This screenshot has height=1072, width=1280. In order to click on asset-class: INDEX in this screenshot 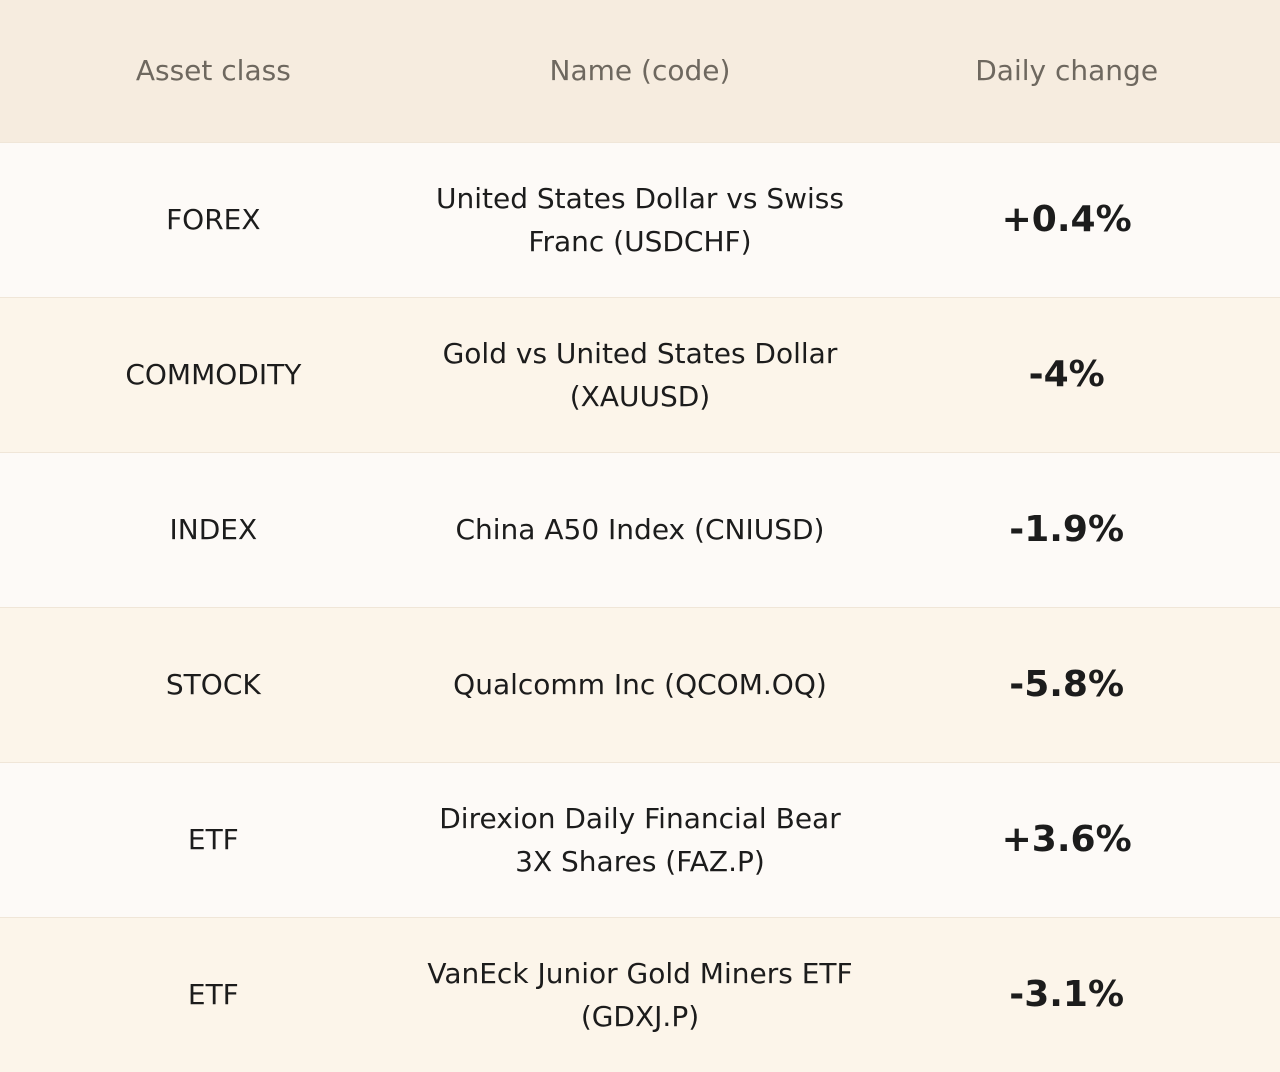, I will do `click(213, 529)`.